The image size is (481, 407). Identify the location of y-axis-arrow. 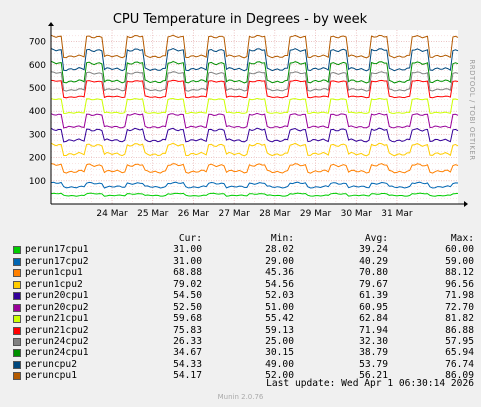
(51, 24).